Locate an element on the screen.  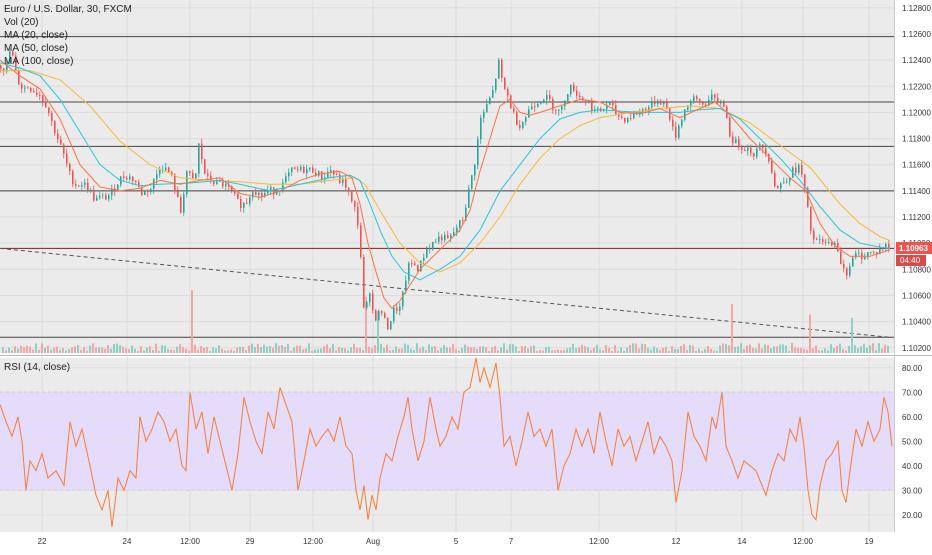
price-tick-label: 1.10400 is located at coordinates (916, 322).